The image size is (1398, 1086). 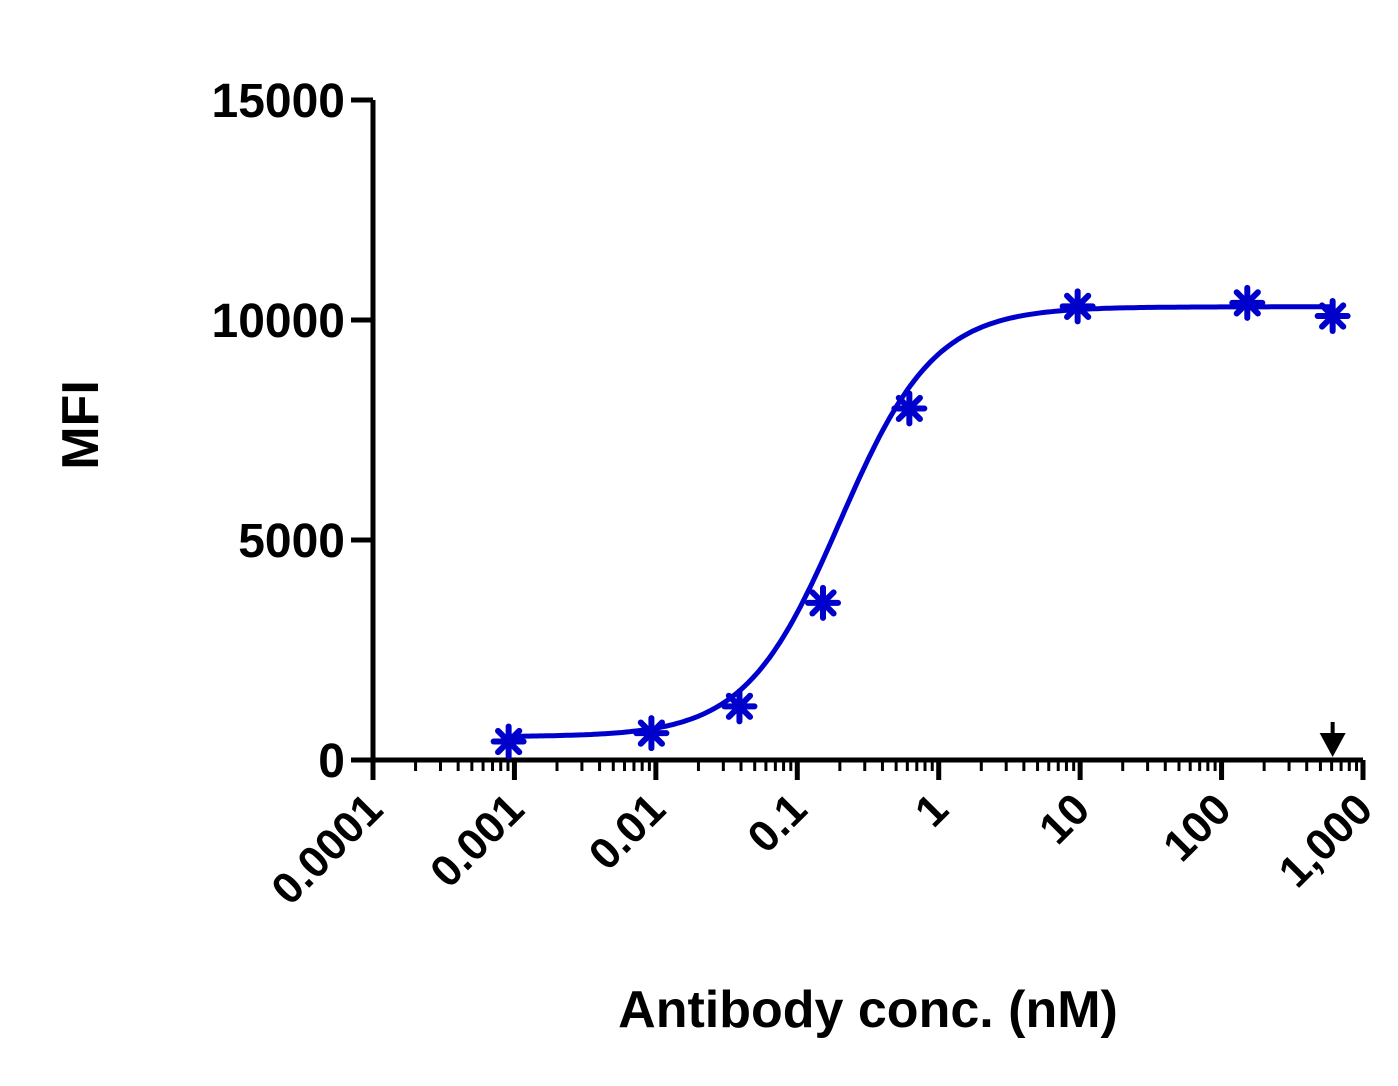 What do you see at coordinates (1064, 818) in the screenshot?
I see `x-tick-label: 10` at bounding box center [1064, 818].